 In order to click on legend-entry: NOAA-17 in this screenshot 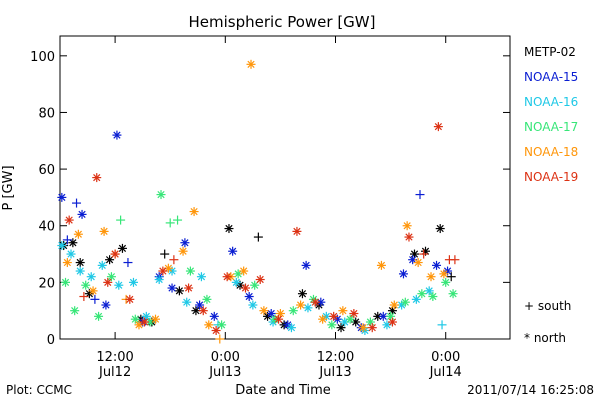, I will do `click(551, 127)`.